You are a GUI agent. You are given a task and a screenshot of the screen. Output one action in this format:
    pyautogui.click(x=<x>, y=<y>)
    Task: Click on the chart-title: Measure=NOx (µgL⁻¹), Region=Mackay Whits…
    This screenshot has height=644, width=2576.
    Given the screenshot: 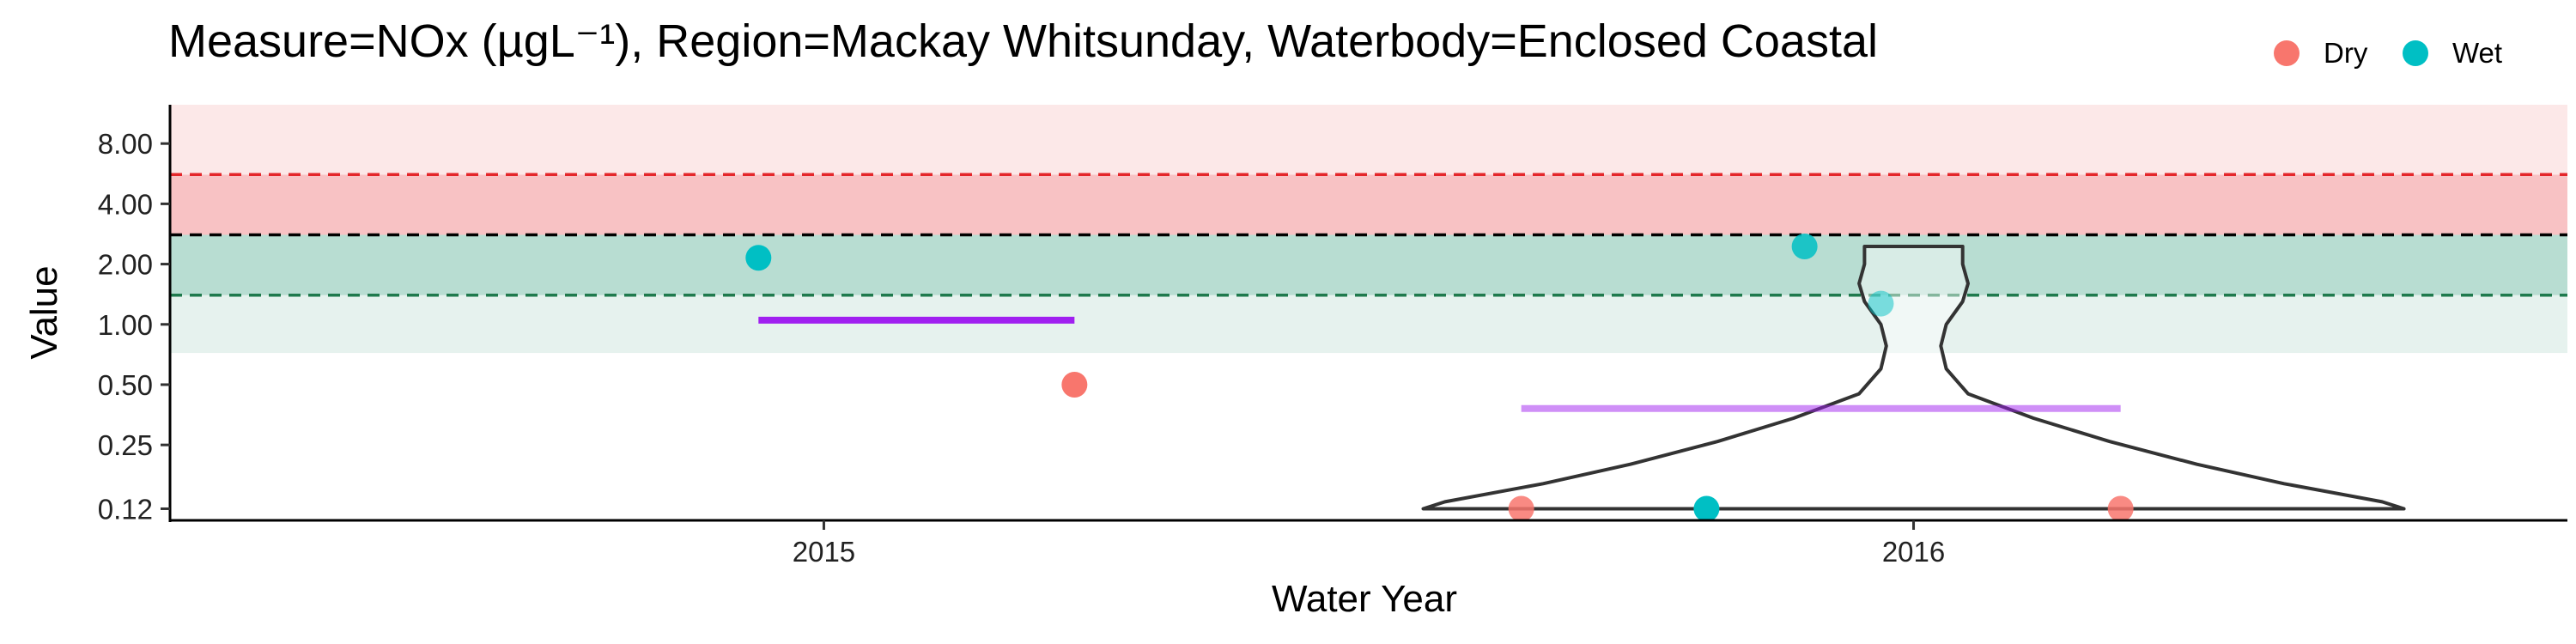 What is the action you would take?
    pyautogui.click(x=1023, y=41)
    